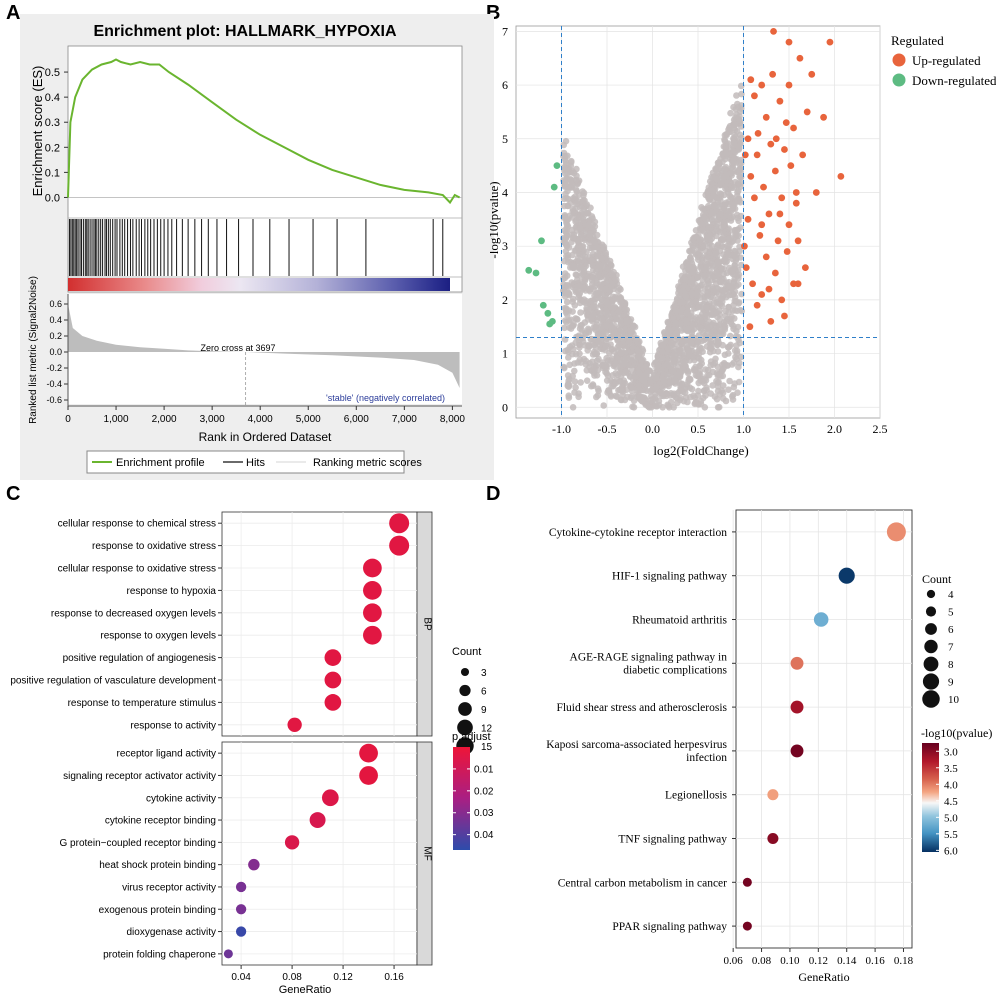  What do you see at coordinates (487, 729) in the screenshot?
I see `size-legend-label: 12` at bounding box center [487, 729].